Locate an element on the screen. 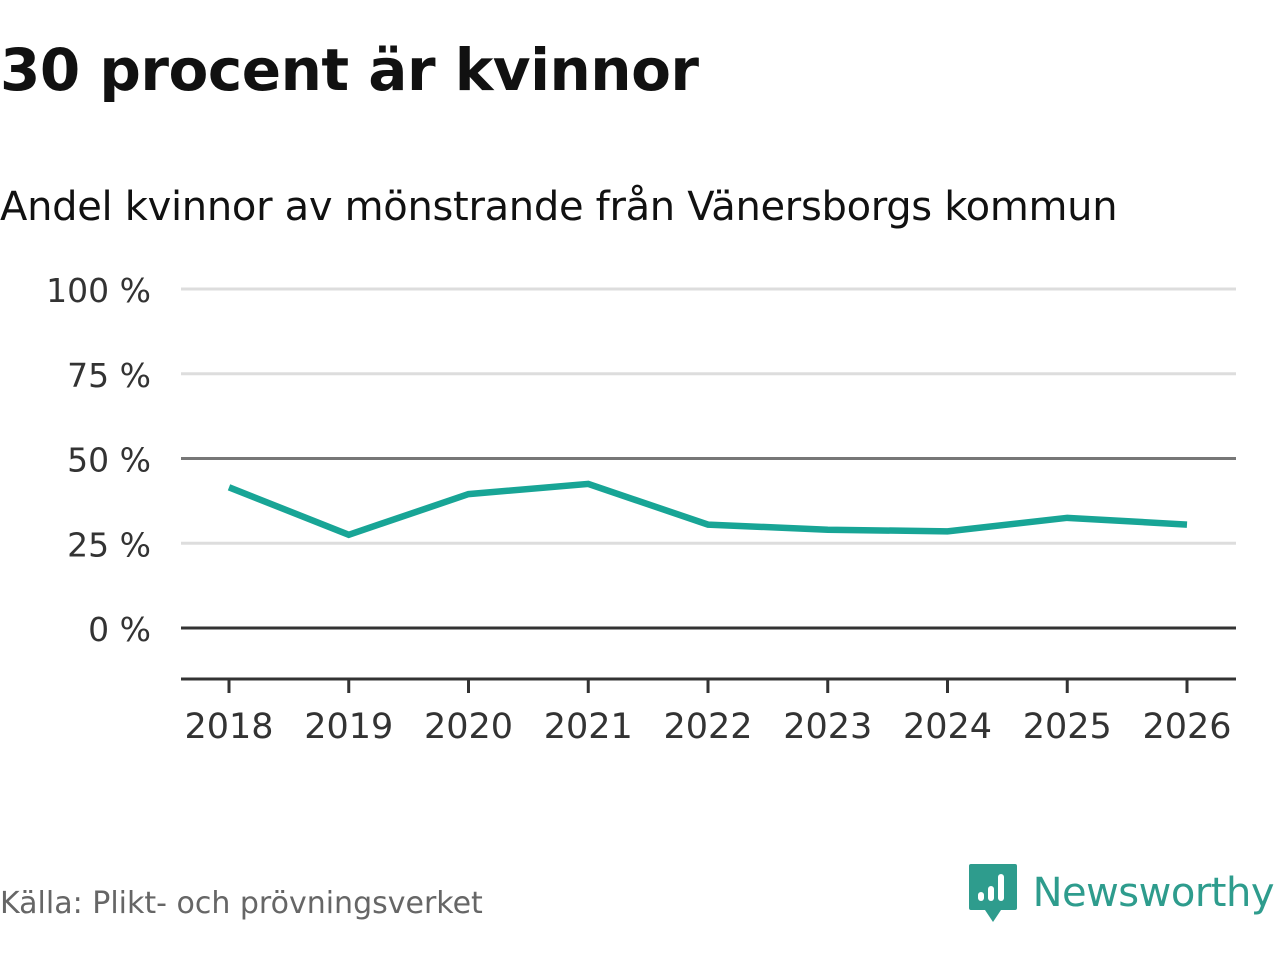 The height and width of the screenshot is (960, 1280). y-tick-label: 50 % is located at coordinates (109, 460).